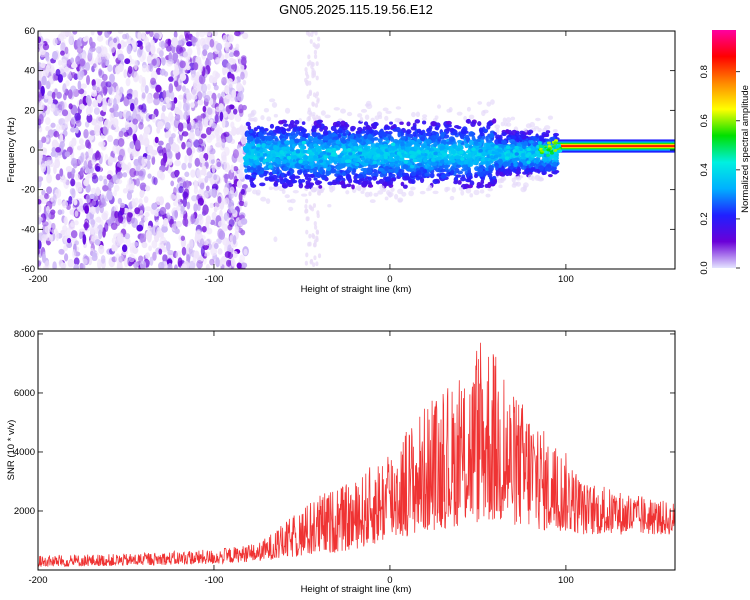 The width and height of the screenshot is (750, 600). What do you see at coordinates (566, 279) in the screenshot?
I see `spectrogram-x-tick-label: 100` at bounding box center [566, 279].